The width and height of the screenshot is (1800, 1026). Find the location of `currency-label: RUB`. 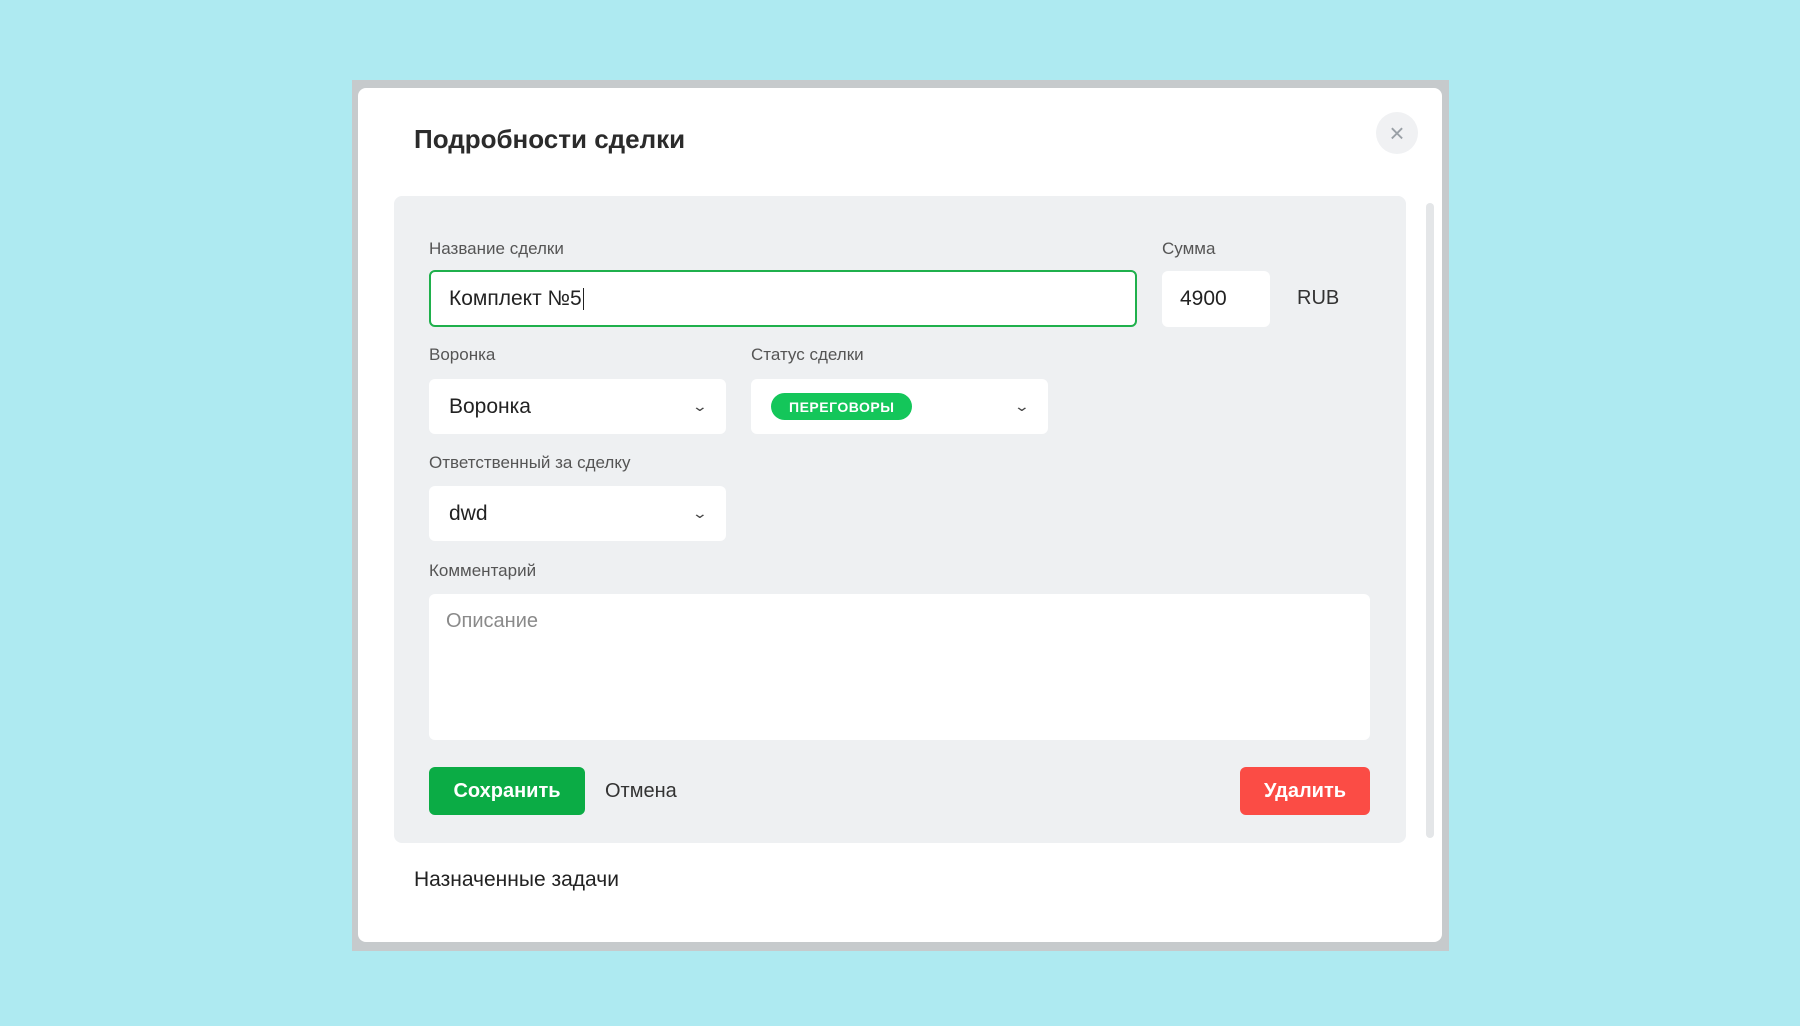

currency-label: RUB is located at coordinates (1318, 298).